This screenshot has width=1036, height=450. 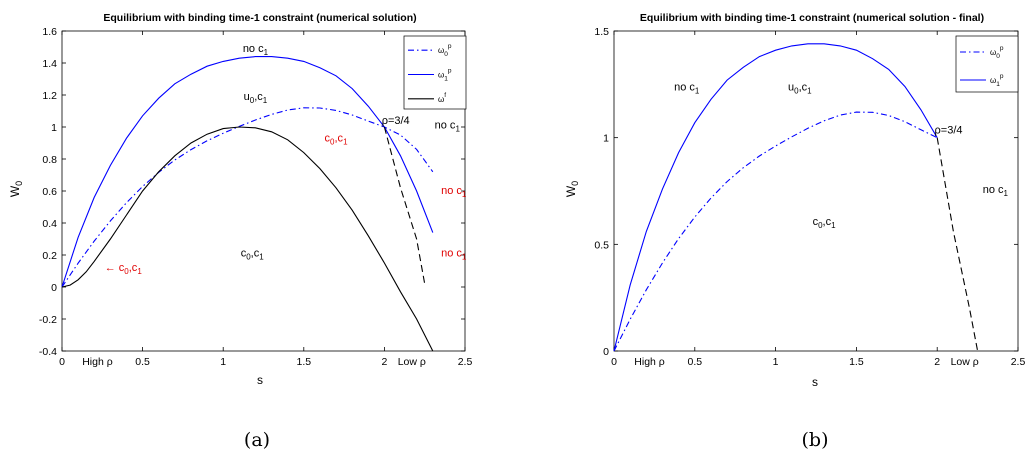 What do you see at coordinates (442, 98) in the screenshot?
I see `legend-entry: ωf` at bounding box center [442, 98].